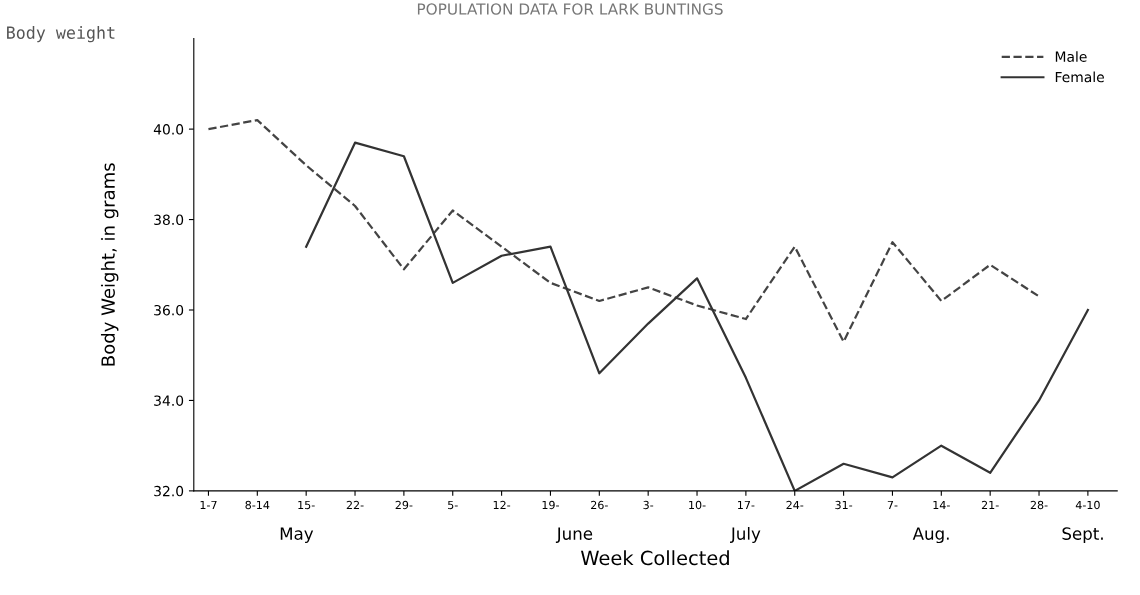  I want to click on x-tick-label: 3-, so click(648, 505).